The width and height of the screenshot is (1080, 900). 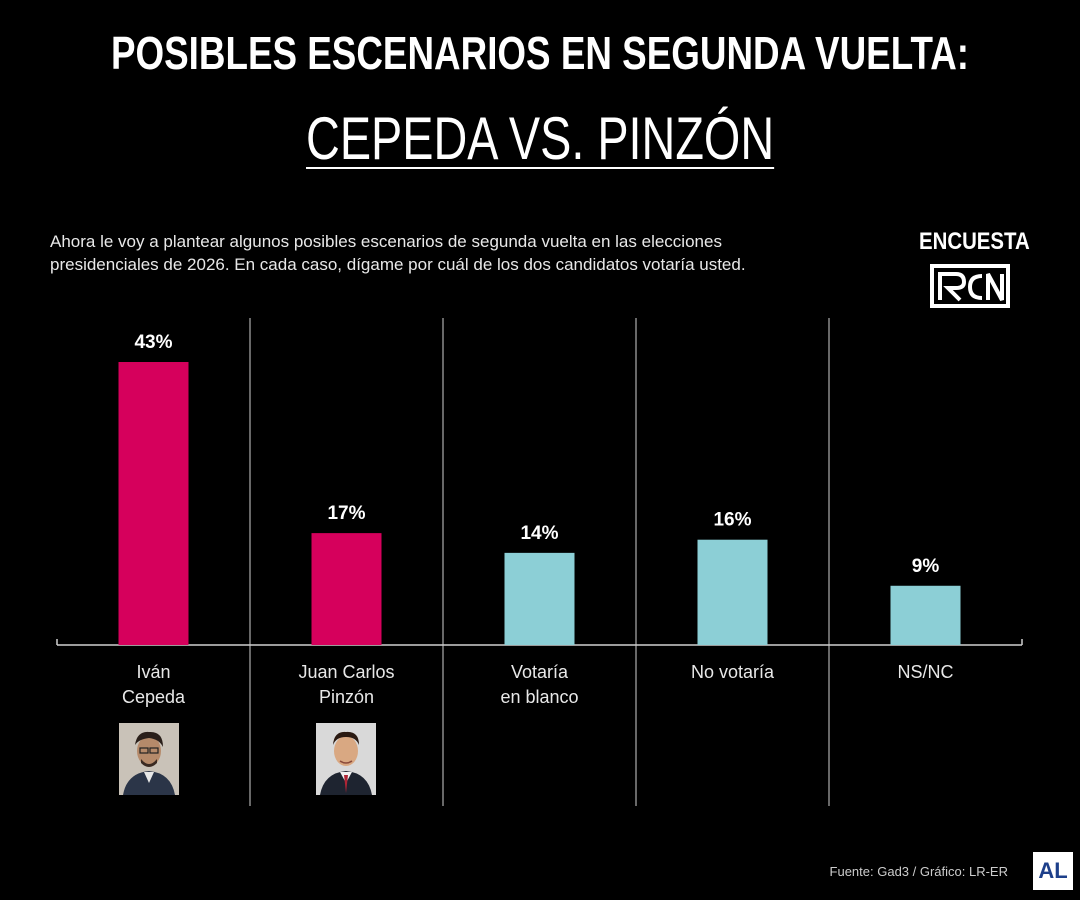 I want to click on chart-title: POSIBLES ESCENARIOS EN SEGUNDA VUELTA:, so click(x=540, y=53).